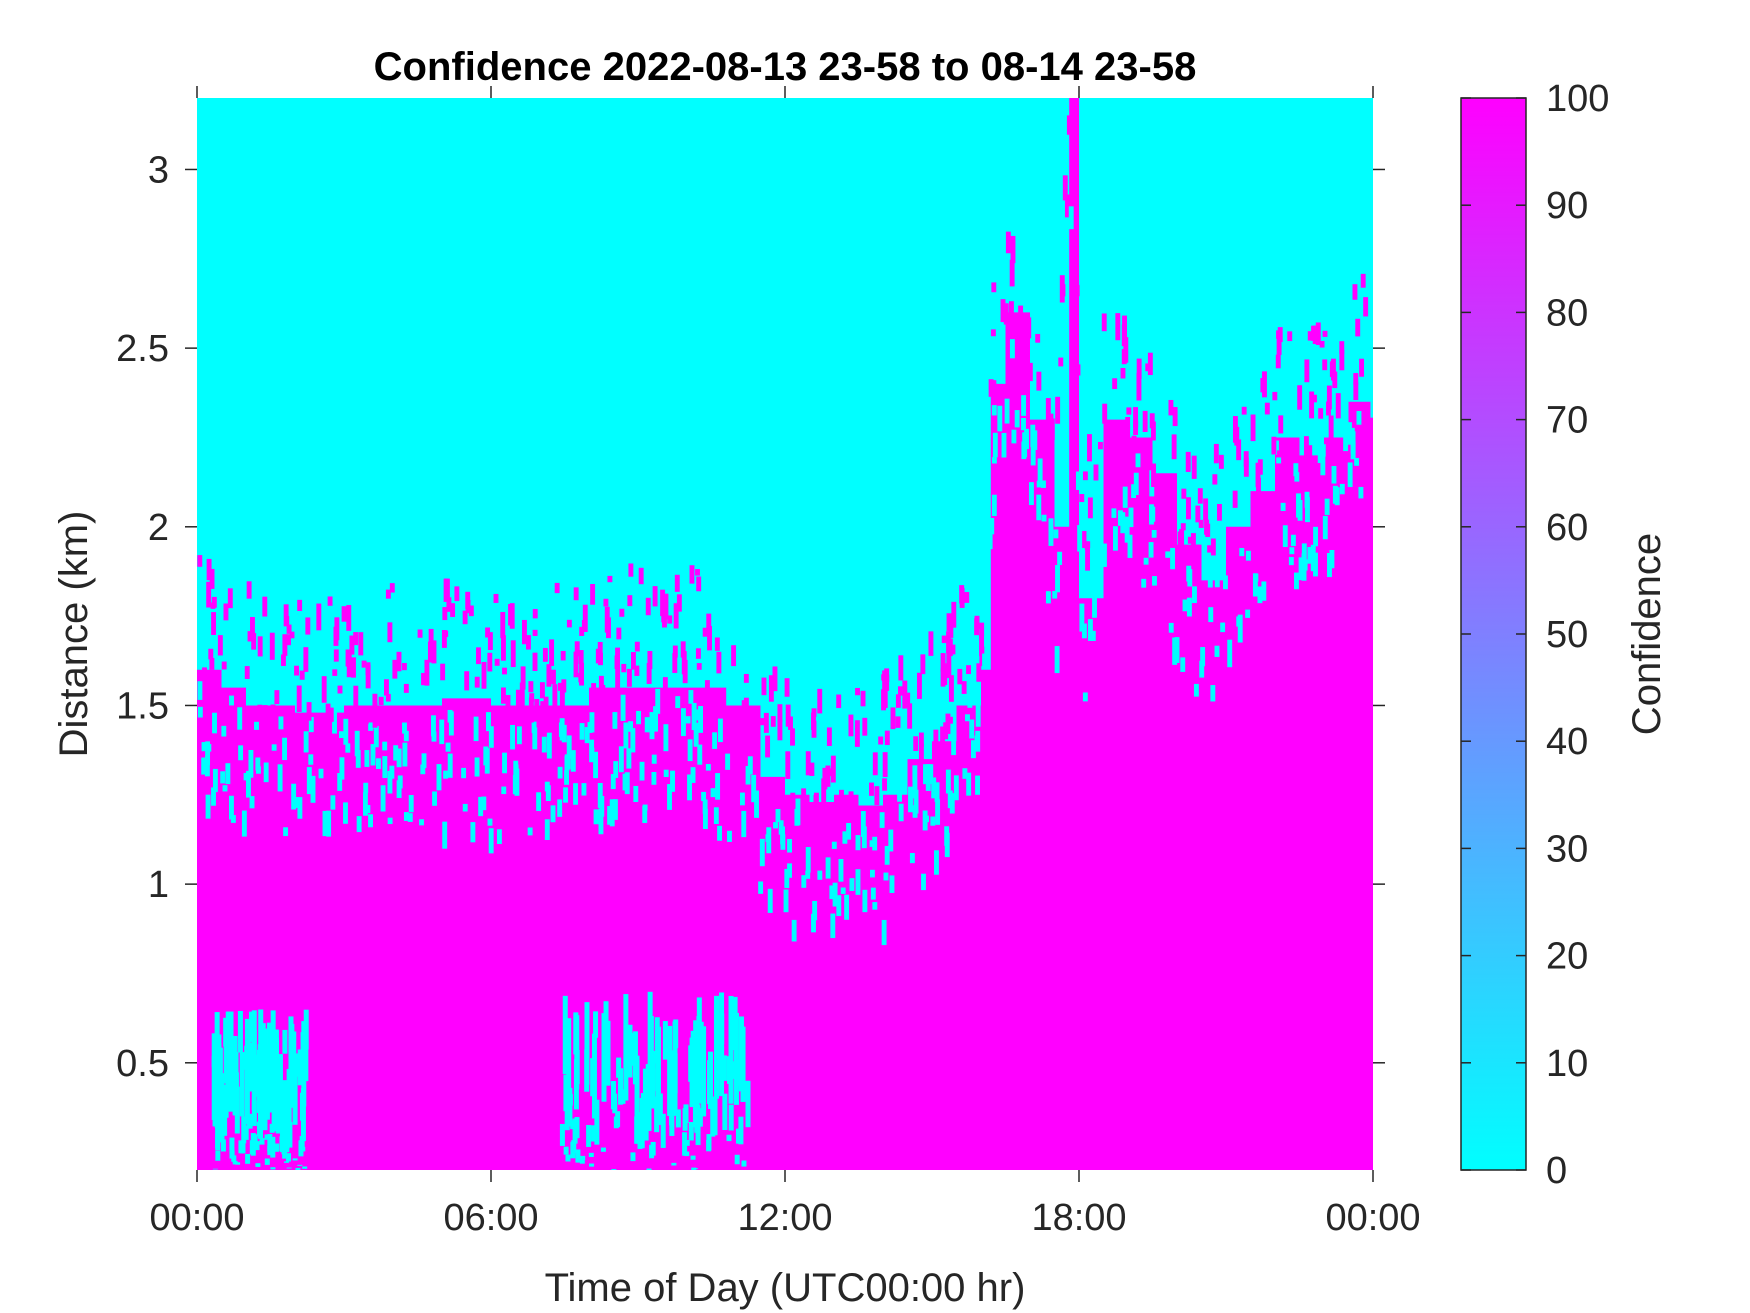 This screenshot has height=1313, width=1750. What do you see at coordinates (1567, 635) in the screenshot?
I see `colorbar-tick-label: 50` at bounding box center [1567, 635].